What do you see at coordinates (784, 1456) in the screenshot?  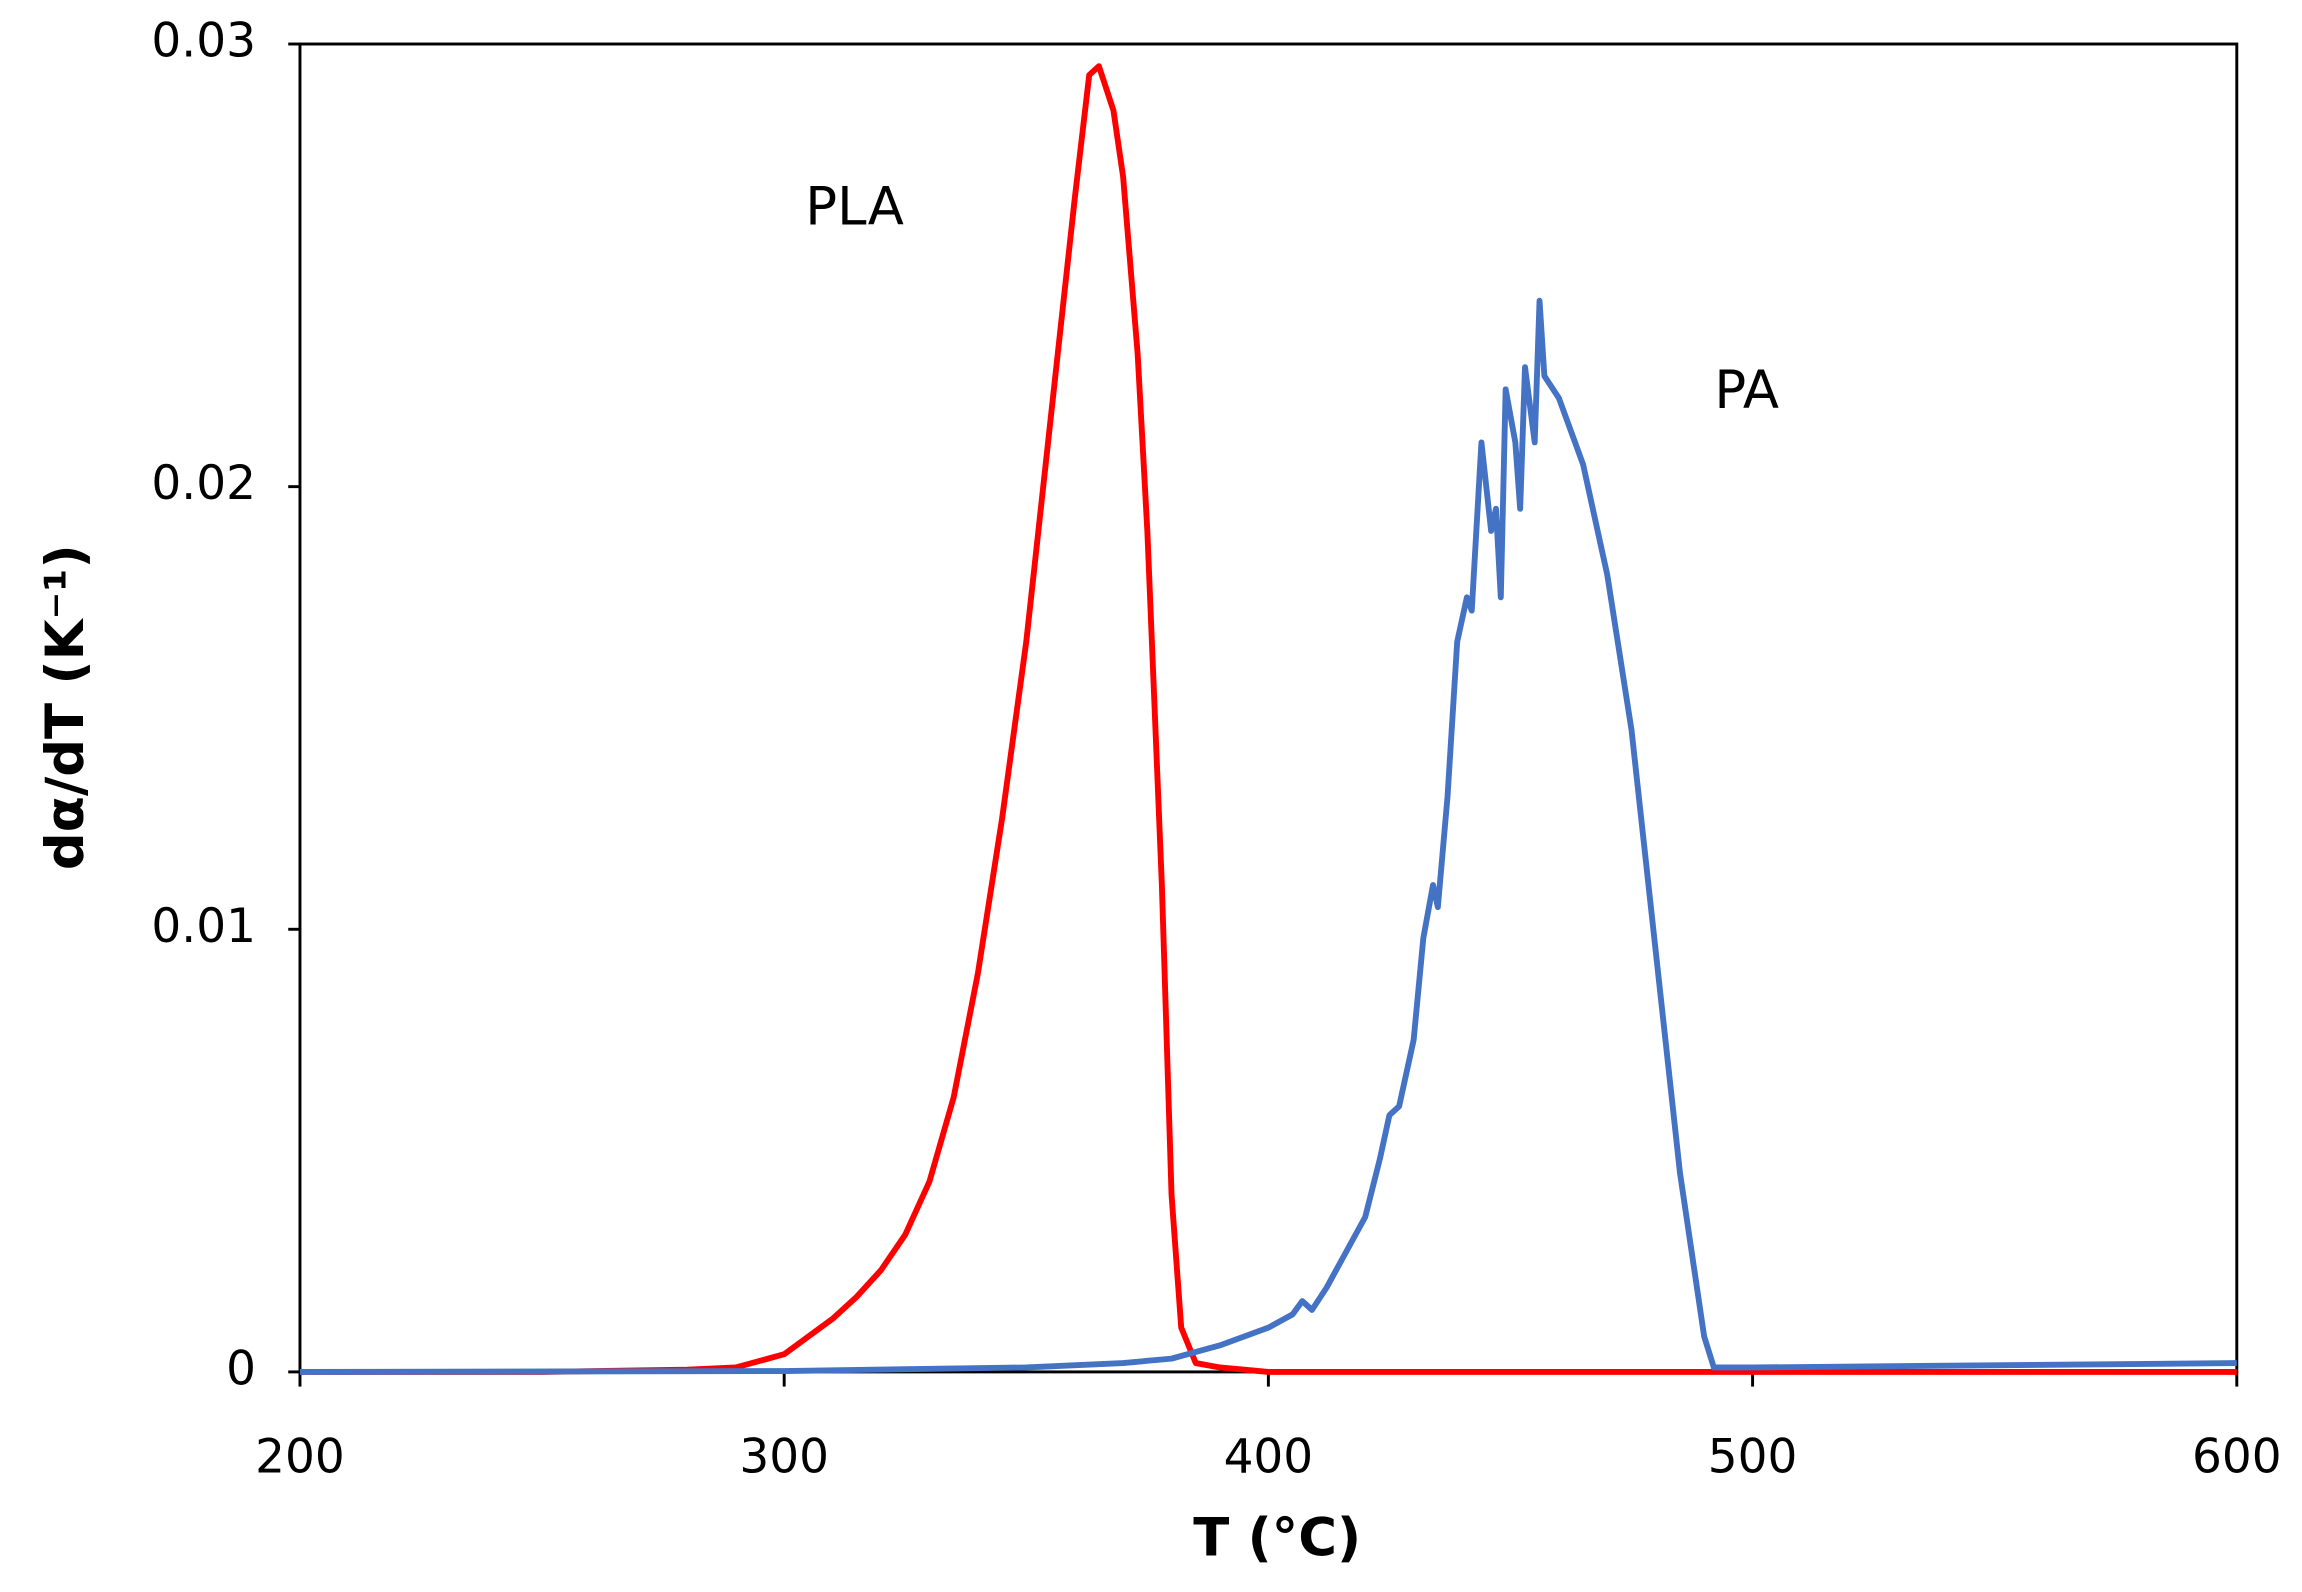 I see `x-tick-label: 300` at bounding box center [784, 1456].